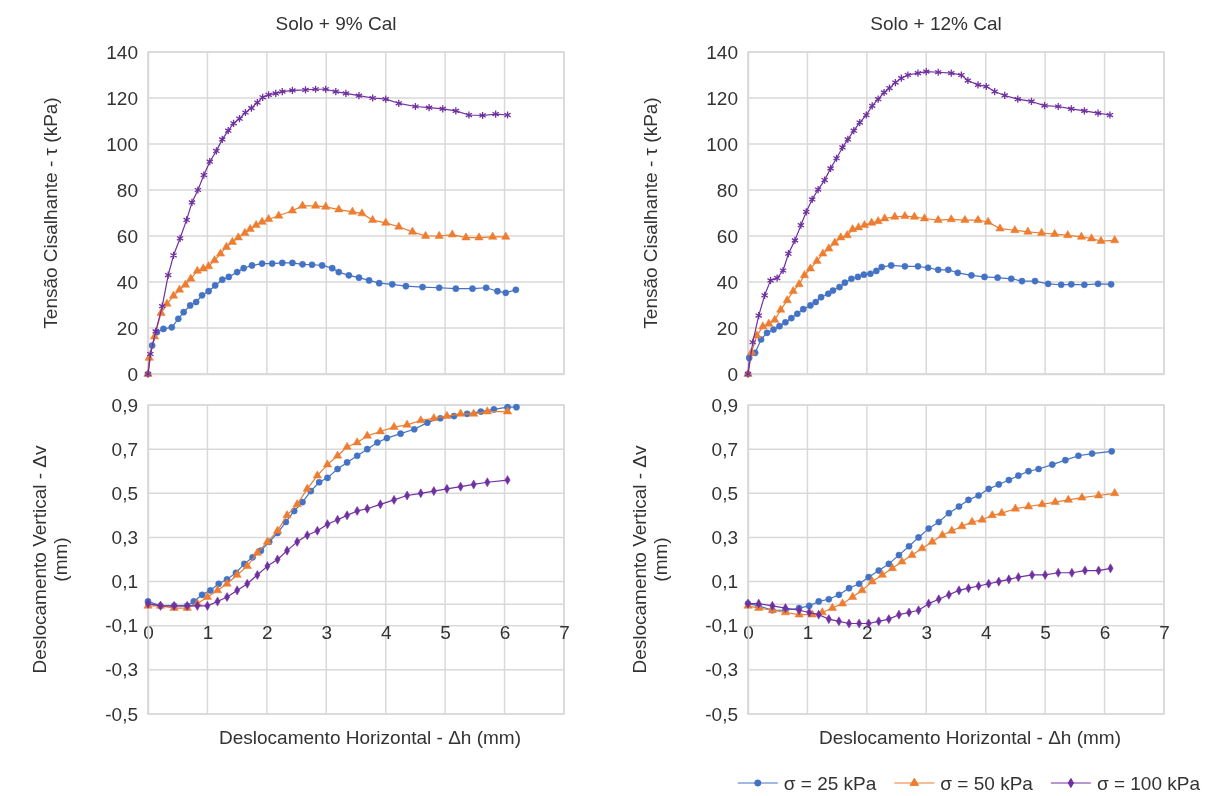  What do you see at coordinates (336, 23) in the screenshot?
I see `chart-title: Solo + 9% Cal` at bounding box center [336, 23].